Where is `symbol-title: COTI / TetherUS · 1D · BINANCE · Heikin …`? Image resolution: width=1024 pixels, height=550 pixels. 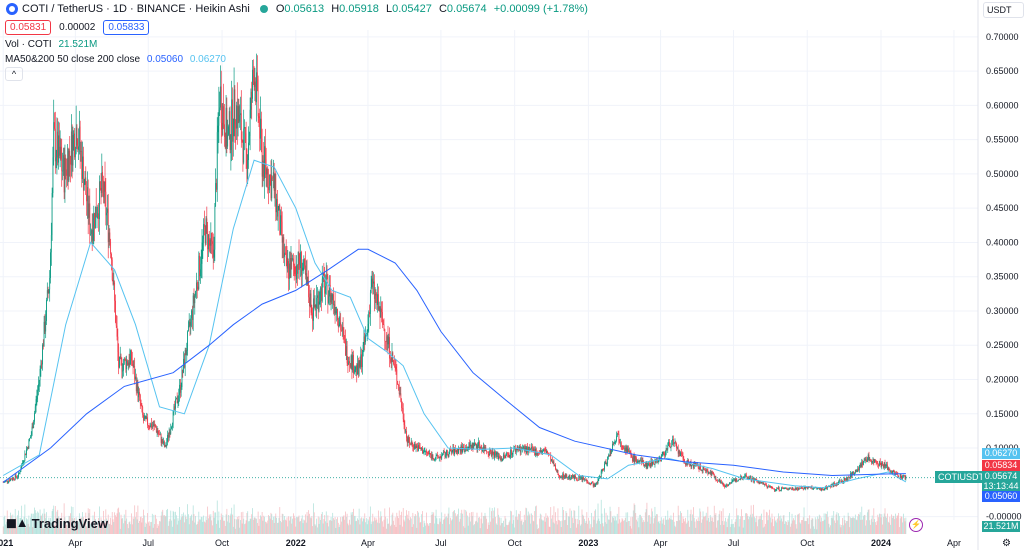 symbol-title: COTI / TetherUS · 1D · BINANCE · Heikin … is located at coordinates (136, 9).